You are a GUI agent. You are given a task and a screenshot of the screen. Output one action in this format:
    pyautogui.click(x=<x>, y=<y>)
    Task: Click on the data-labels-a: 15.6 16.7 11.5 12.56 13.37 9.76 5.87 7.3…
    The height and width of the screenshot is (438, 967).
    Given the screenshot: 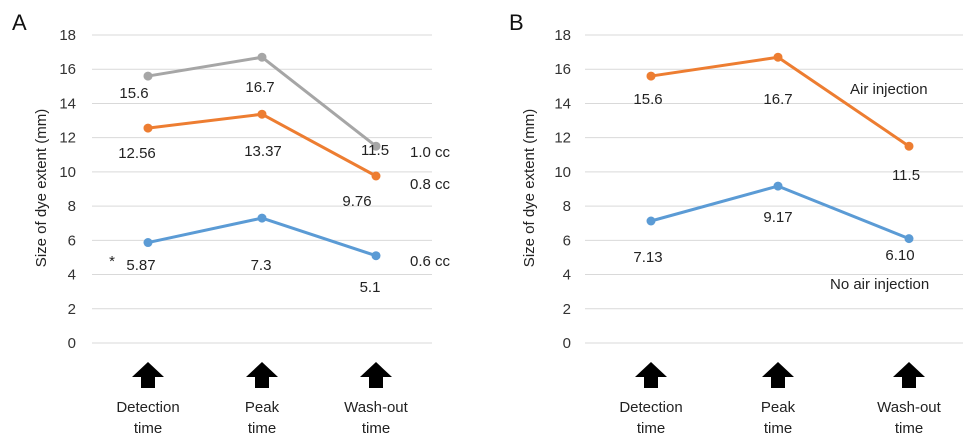 What is the action you would take?
    pyautogui.click(x=249, y=187)
    